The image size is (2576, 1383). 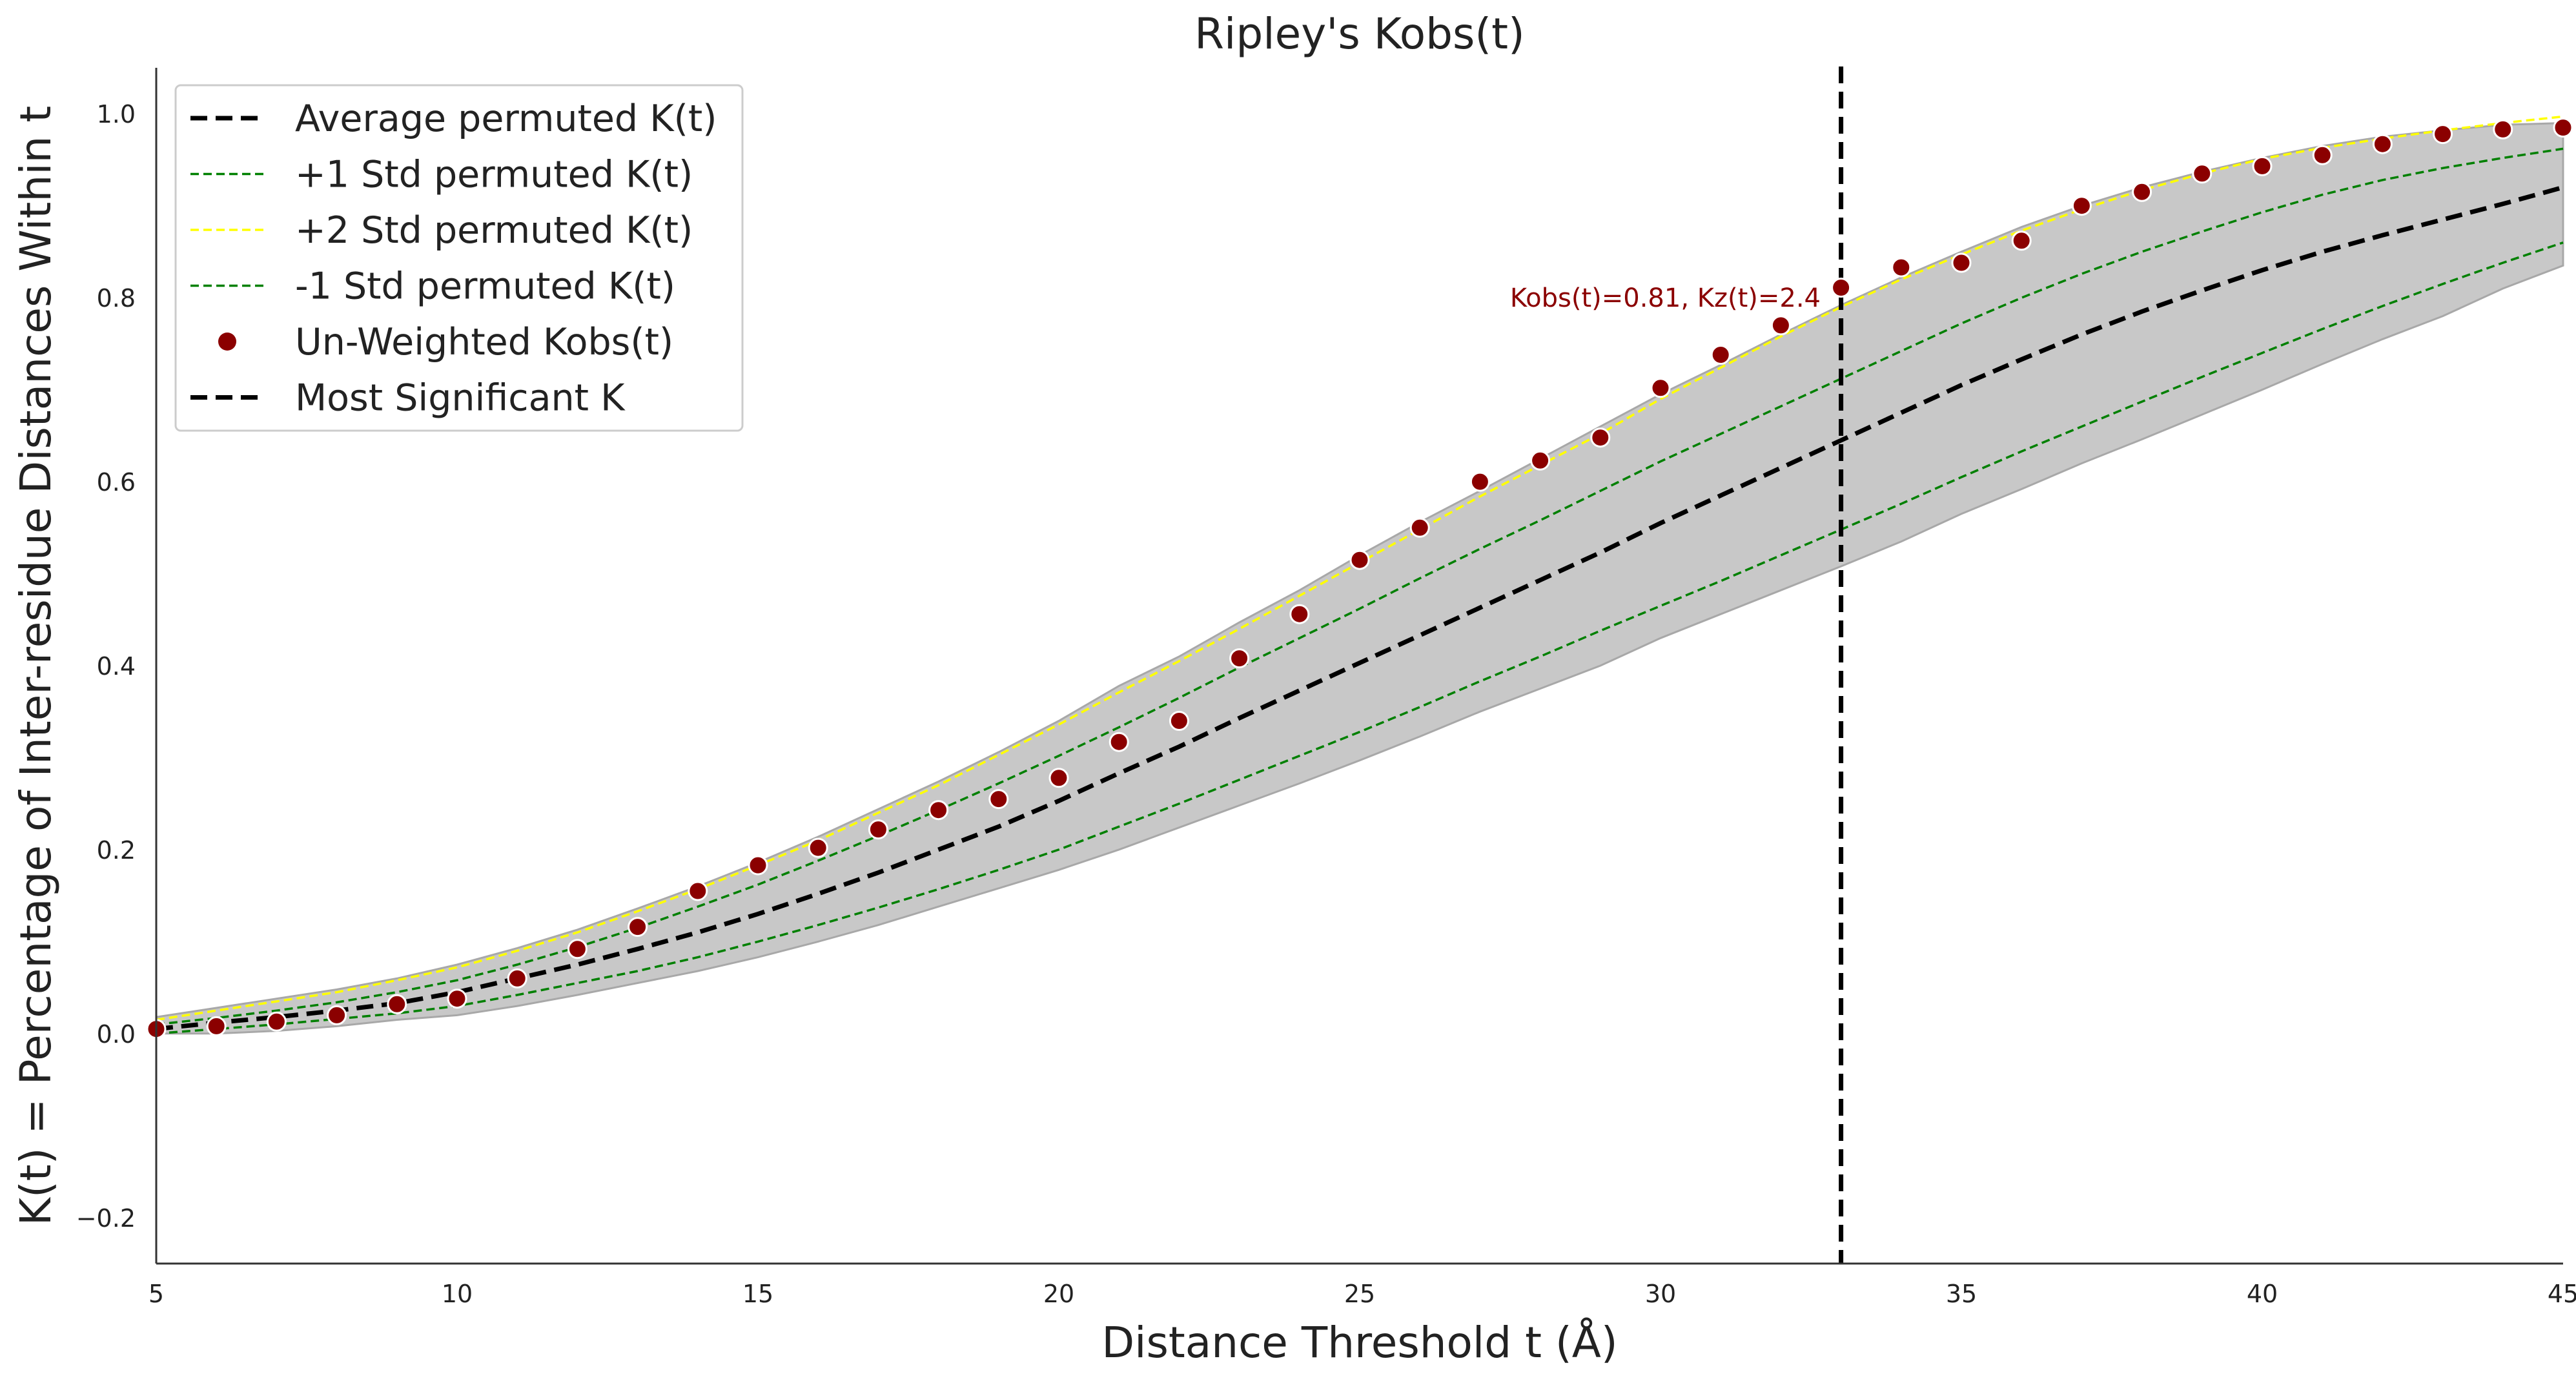 I want to click on y-tick-label: 1.0, so click(x=117, y=114).